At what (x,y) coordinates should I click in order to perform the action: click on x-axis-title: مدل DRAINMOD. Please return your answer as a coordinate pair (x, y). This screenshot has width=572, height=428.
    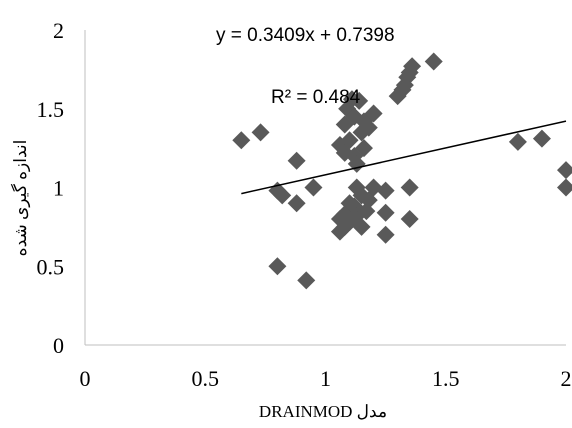
    Looking at the image, I should click on (323, 411).